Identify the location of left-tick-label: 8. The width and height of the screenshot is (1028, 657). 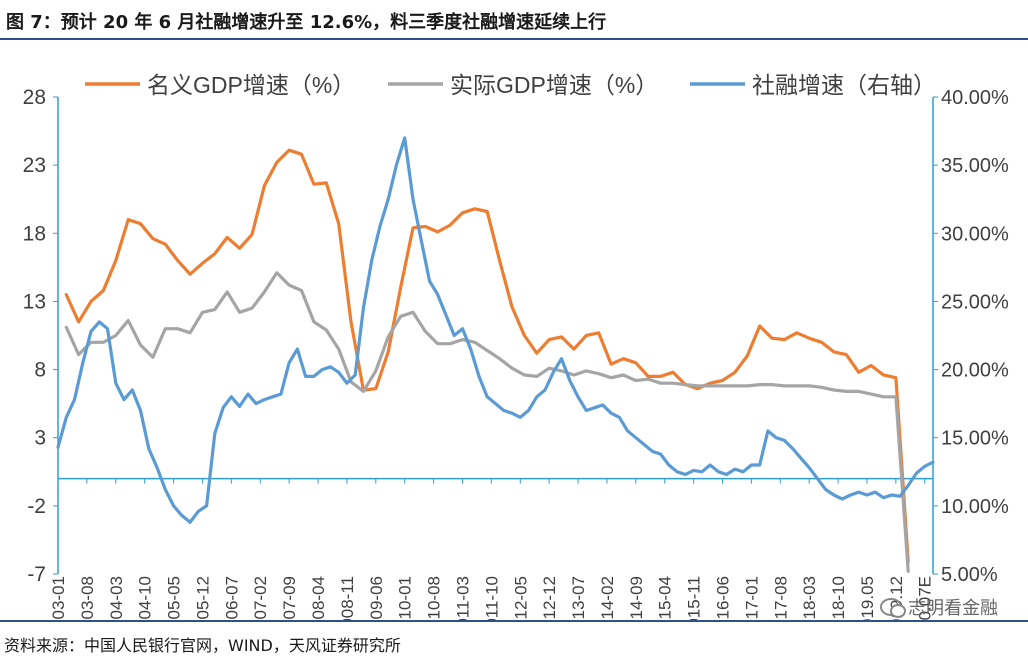
(40, 370).